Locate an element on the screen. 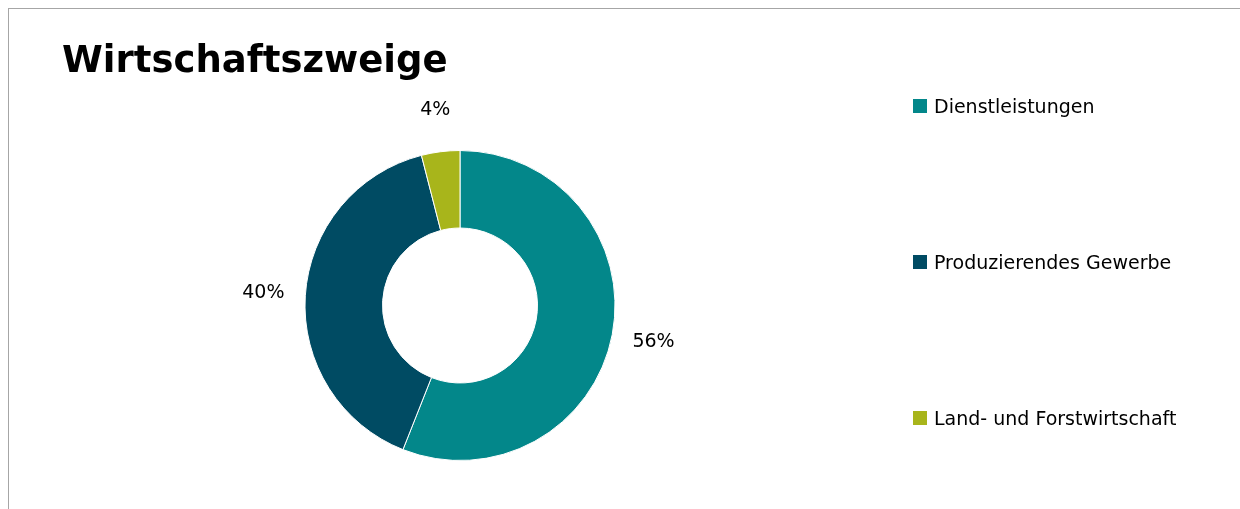 The height and width of the screenshot is (509, 1240). chart-title: Wirtschaftszweige is located at coordinates (255, 59).